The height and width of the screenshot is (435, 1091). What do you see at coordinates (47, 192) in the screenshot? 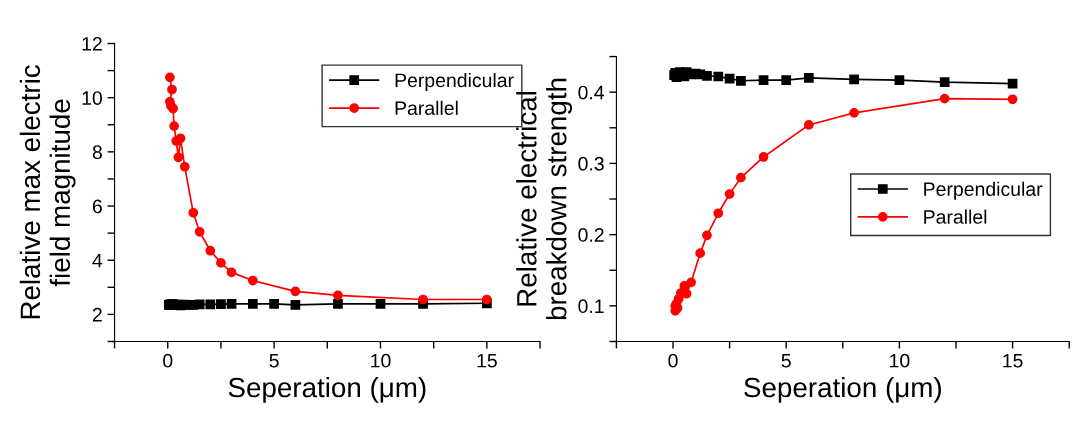
I see `y-axis-title: Relative max electric field magnitude` at bounding box center [47, 192].